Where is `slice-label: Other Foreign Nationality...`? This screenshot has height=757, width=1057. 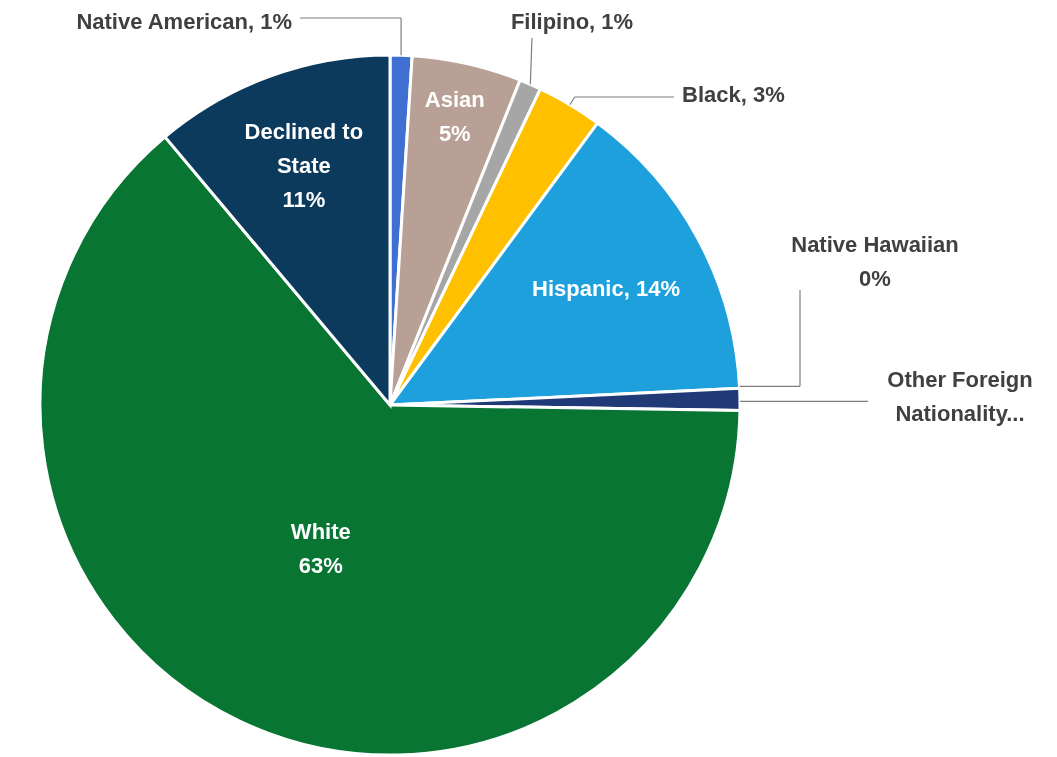 slice-label: Other Foreign Nationality... is located at coordinates (960, 396).